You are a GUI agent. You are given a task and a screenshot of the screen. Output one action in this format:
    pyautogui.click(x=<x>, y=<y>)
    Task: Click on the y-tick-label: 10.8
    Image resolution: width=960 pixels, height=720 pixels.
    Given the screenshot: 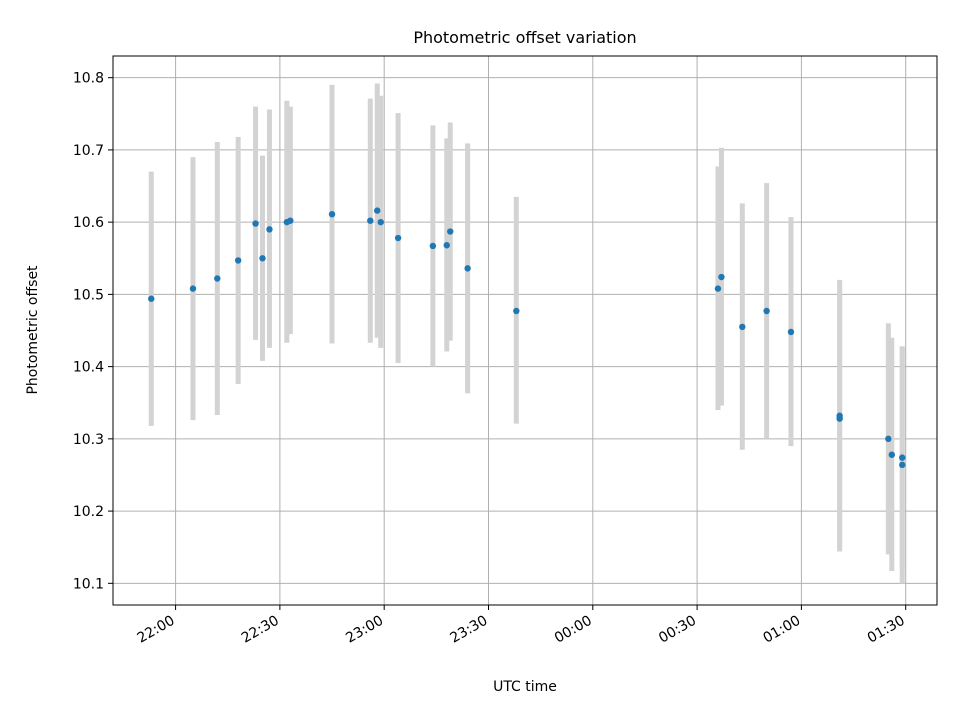 What is the action you would take?
    pyautogui.click(x=88, y=79)
    